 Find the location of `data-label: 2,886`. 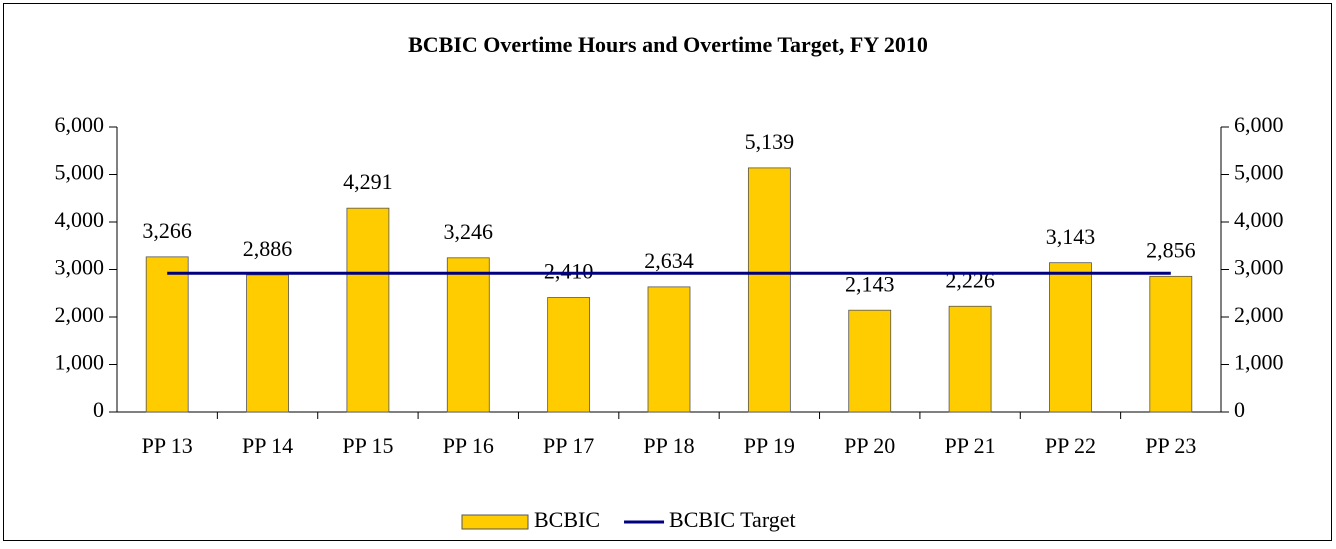

data-label: 2,886 is located at coordinates (268, 248).